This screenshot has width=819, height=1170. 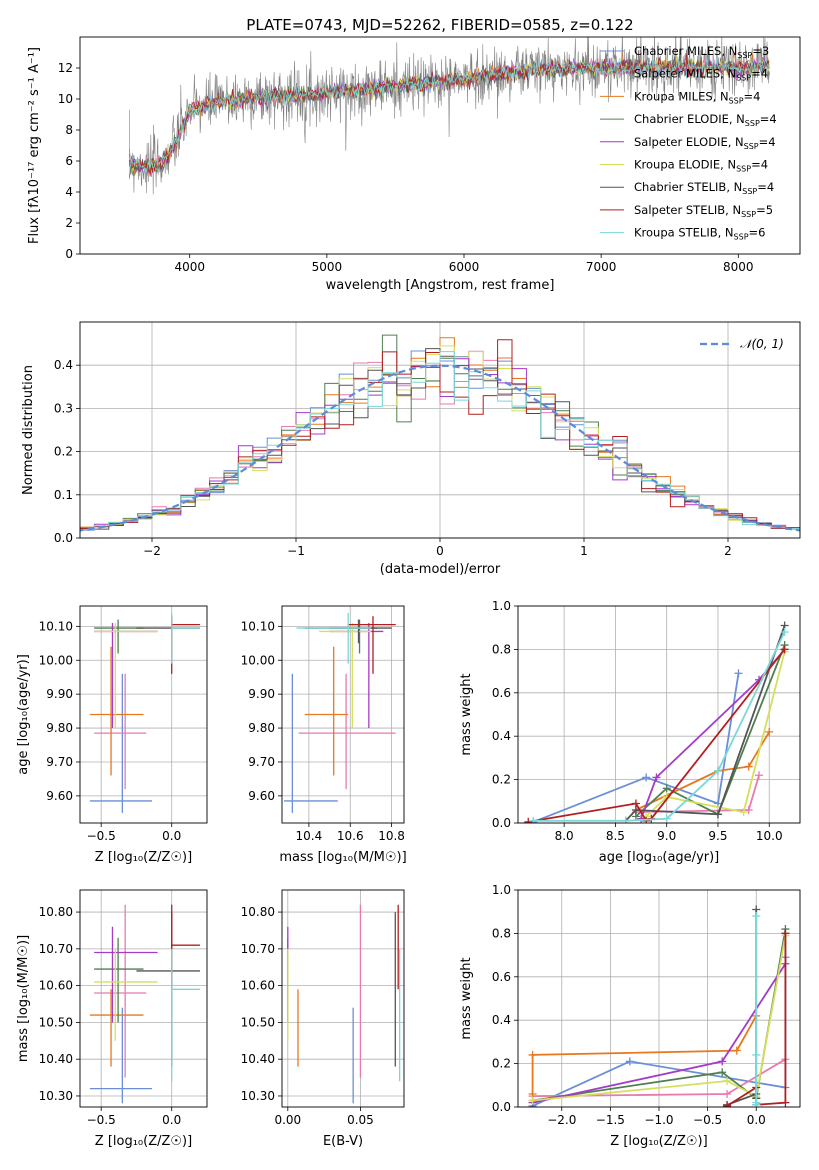 What do you see at coordinates (705, 120) in the screenshot?
I see `legend-entry: Chabrier ELODIE, NSSP=4` at bounding box center [705, 120].